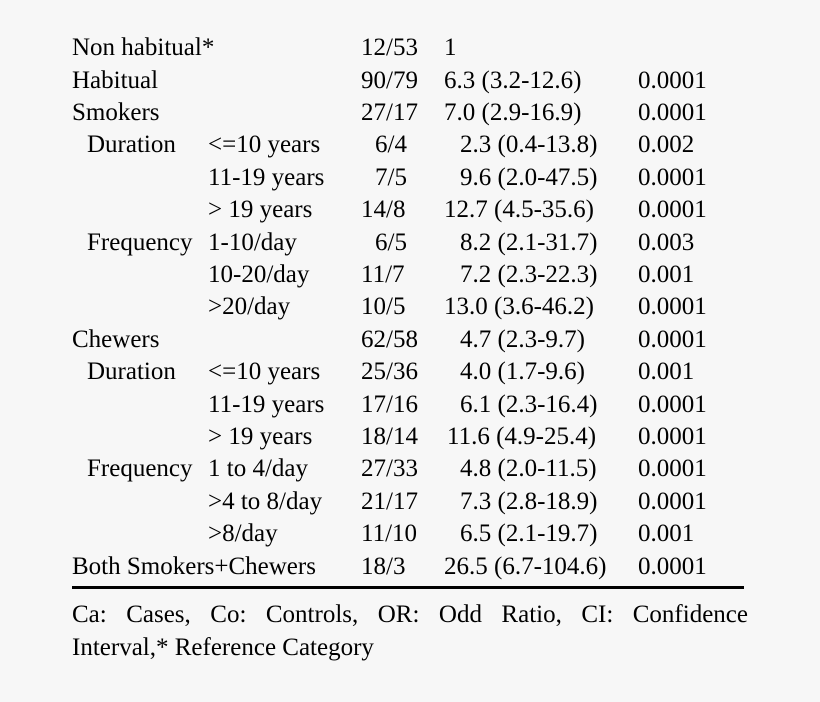 The image size is (820, 702). I want to click on footnote-line-2: Interval,* Reference Category, so click(223, 647).